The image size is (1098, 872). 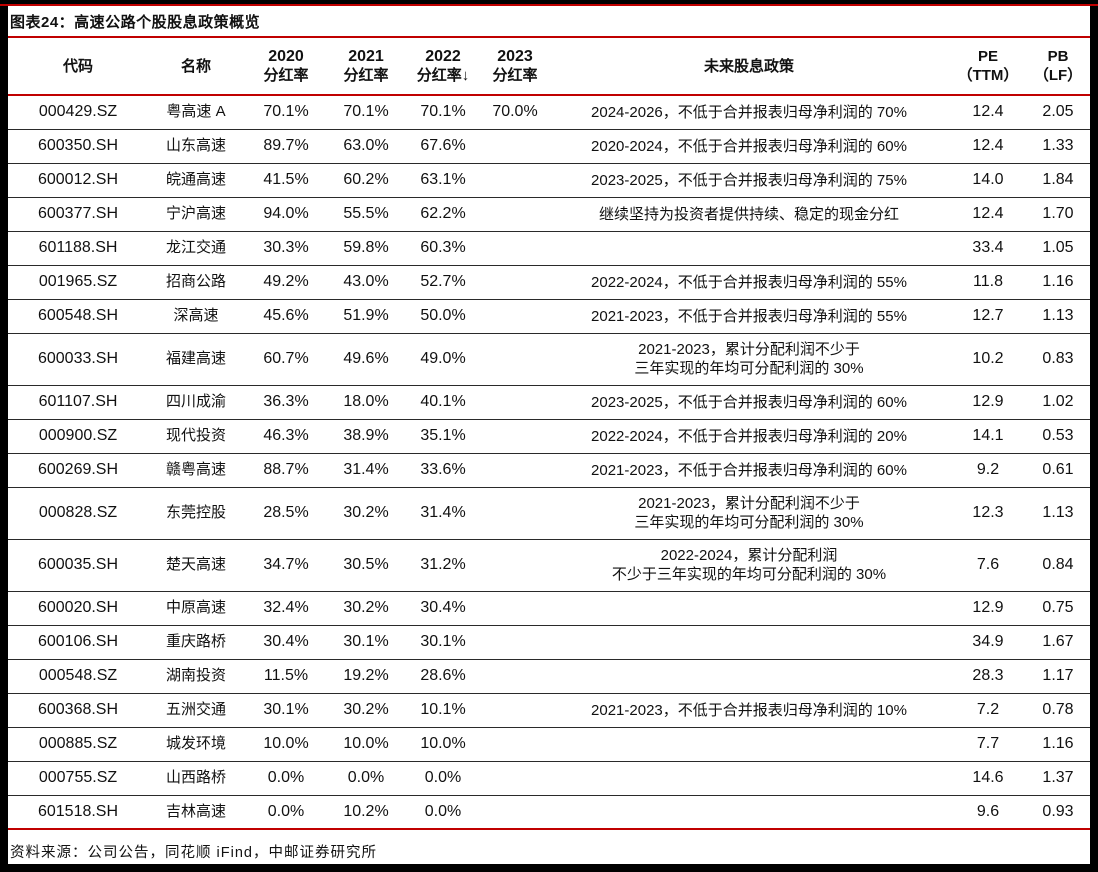 I want to click on payout-2020: 94.0%, so click(x=286, y=214).